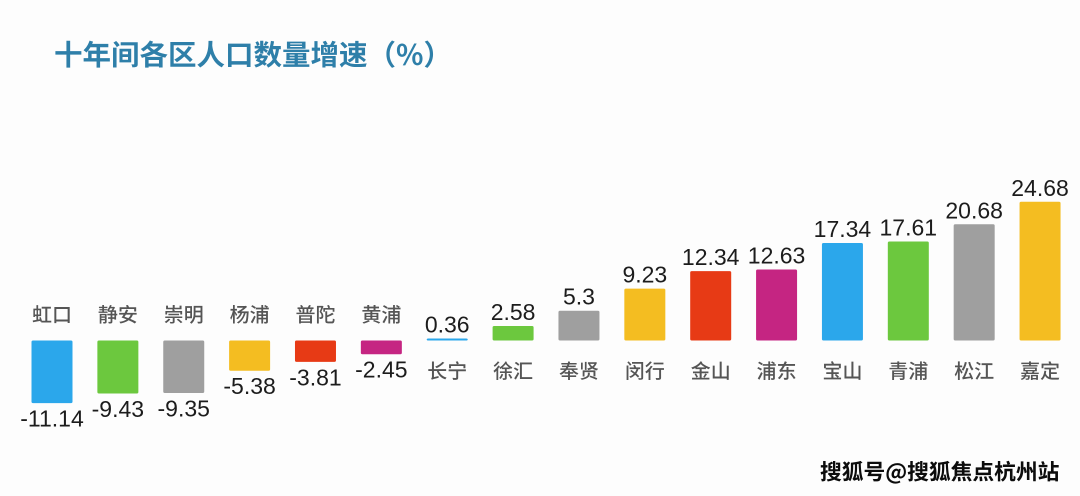  I want to click on svg-text: -9.43, so click(118, 409).